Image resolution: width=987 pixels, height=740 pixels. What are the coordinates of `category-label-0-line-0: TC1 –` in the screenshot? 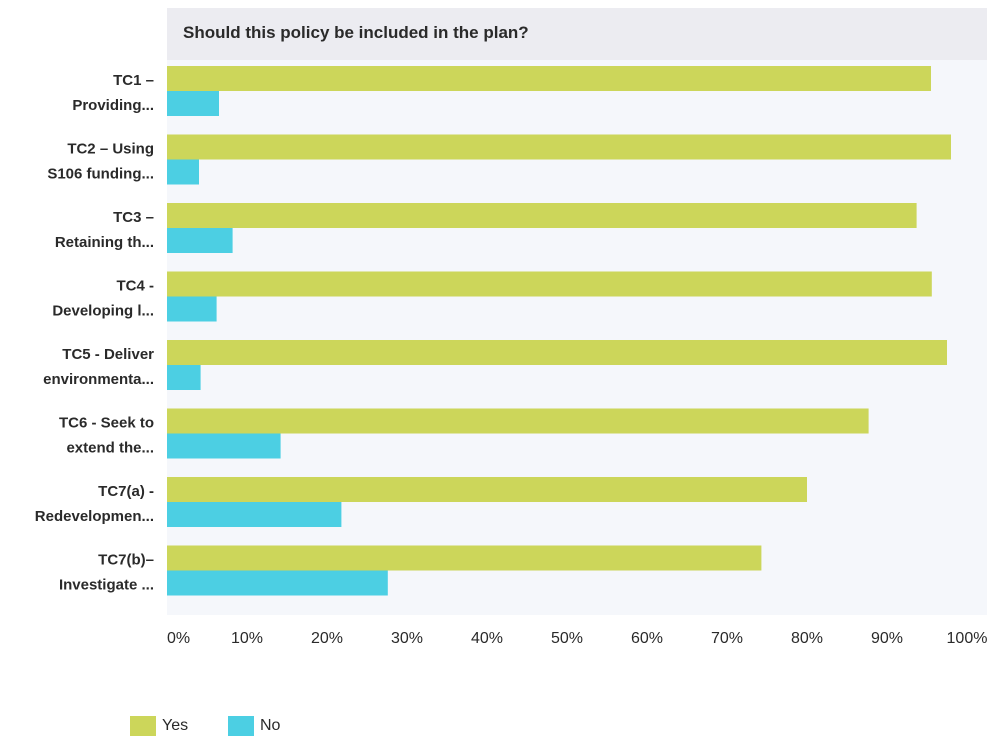 It's located at (133, 80).